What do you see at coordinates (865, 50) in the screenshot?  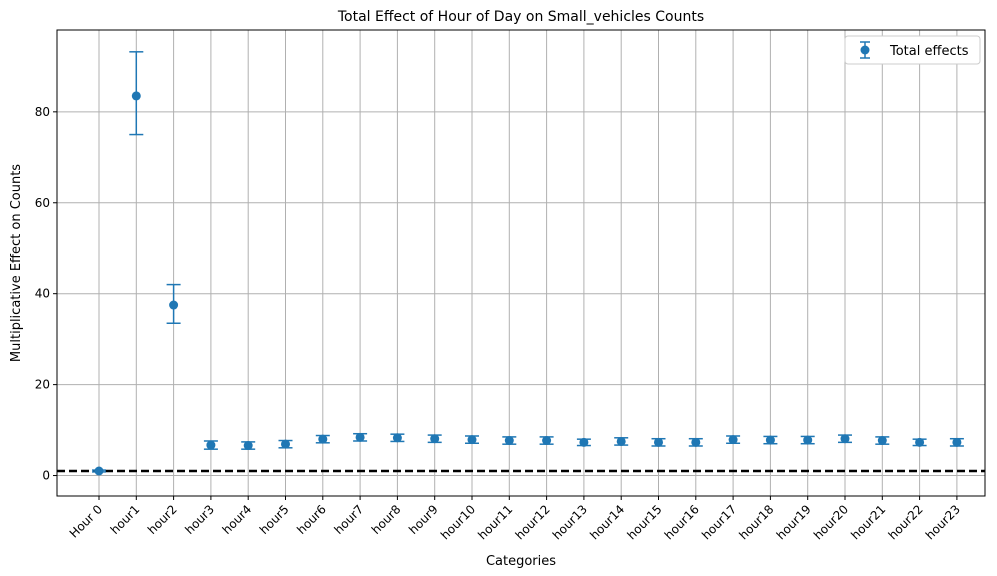 I see `legend-marker` at bounding box center [865, 50].